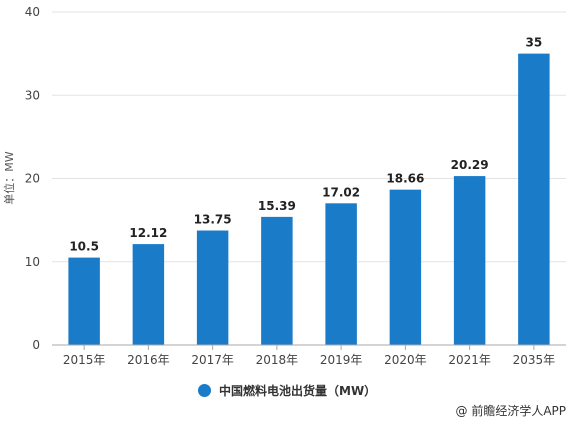 The width and height of the screenshot is (576, 425). What do you see at coordinates (298, 391) in the screenshot?
I see `legend-label: 中国燃料电池出货量（MW）` at bounding box center [298, 391].